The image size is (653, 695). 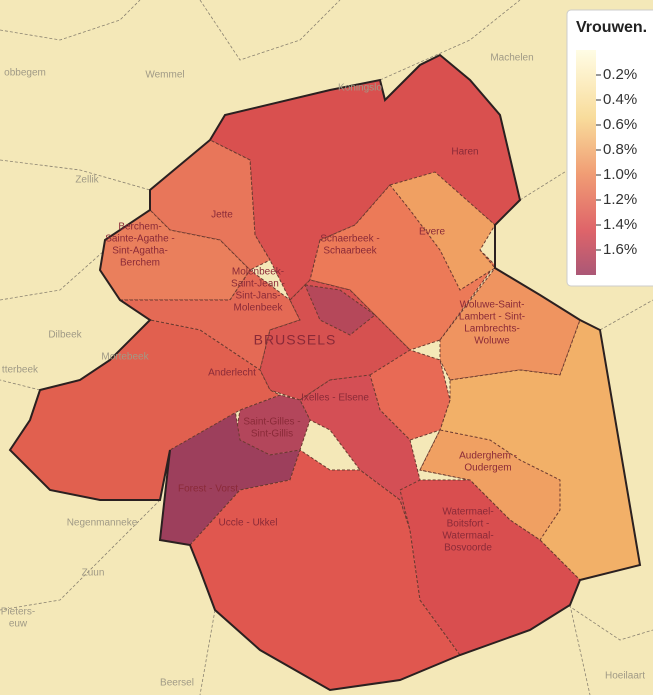 I want to click on place-label: Hoeilaart, so click(x=625, y=676).